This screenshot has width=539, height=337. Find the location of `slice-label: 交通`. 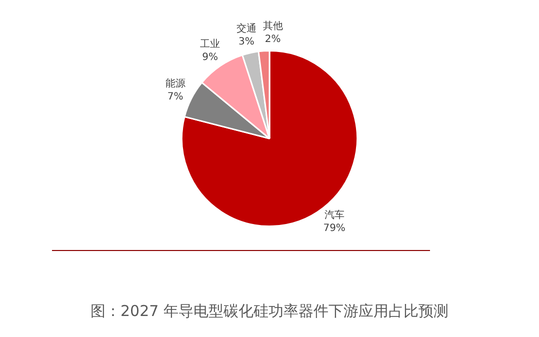

slice-label: 交通 is located at coordinates (246, 28).